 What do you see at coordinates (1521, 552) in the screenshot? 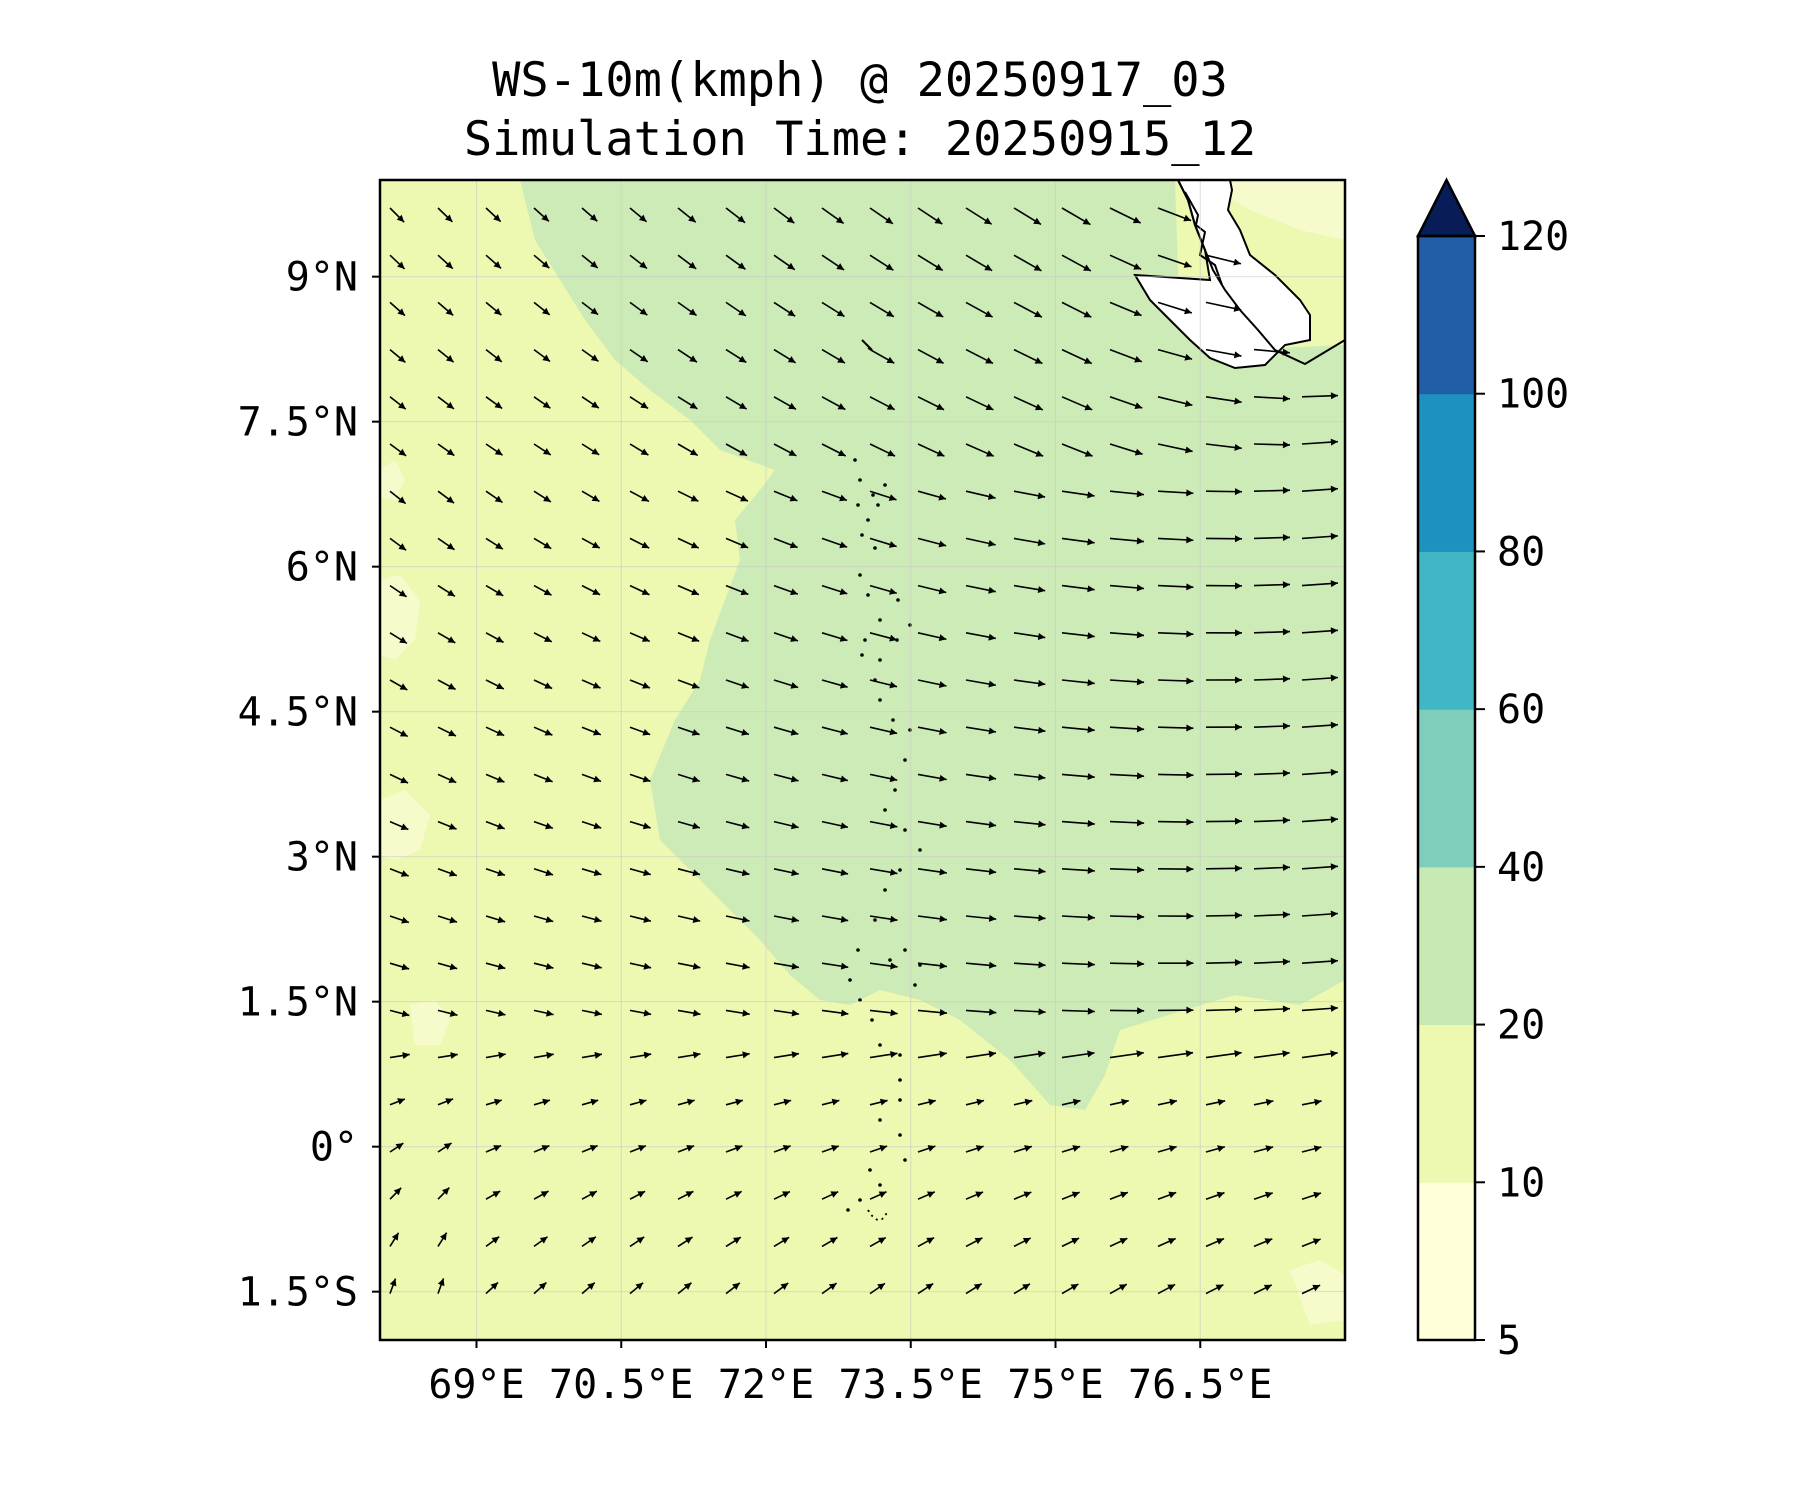
I see `colorbar-label: 80` at bounding box center [1521, 552].